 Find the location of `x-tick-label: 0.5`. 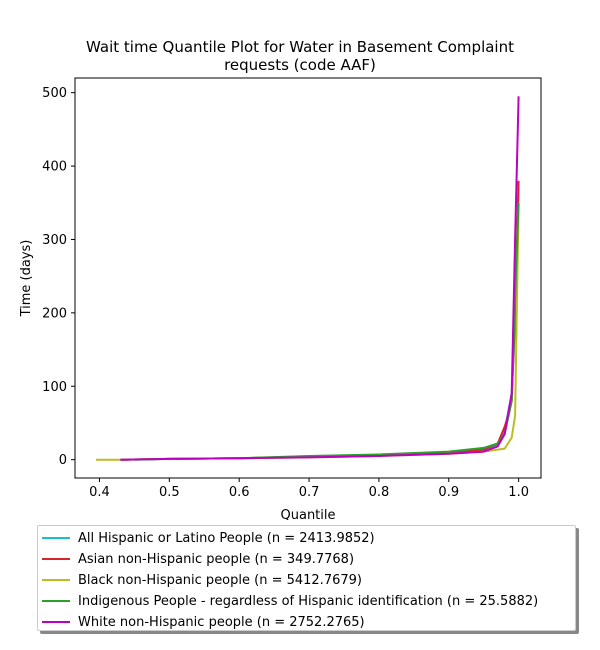

x-tick-label: 0.5 is located at coordinates (169, 492).